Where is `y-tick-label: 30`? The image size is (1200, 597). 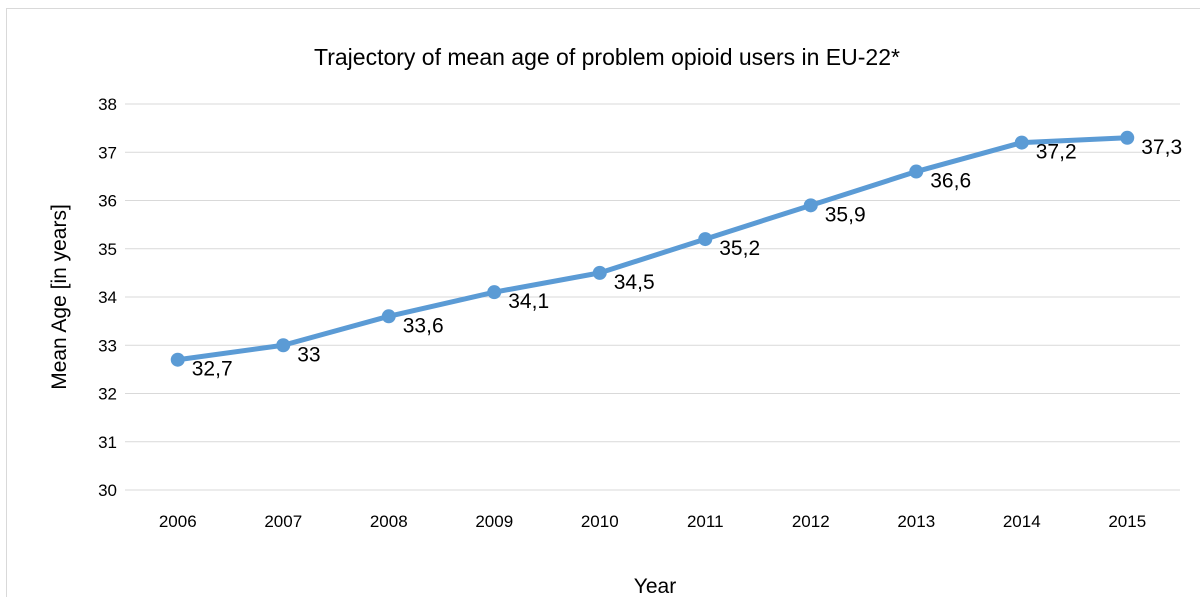 y-tick-label: 30 is located at coordinates (107, 490).